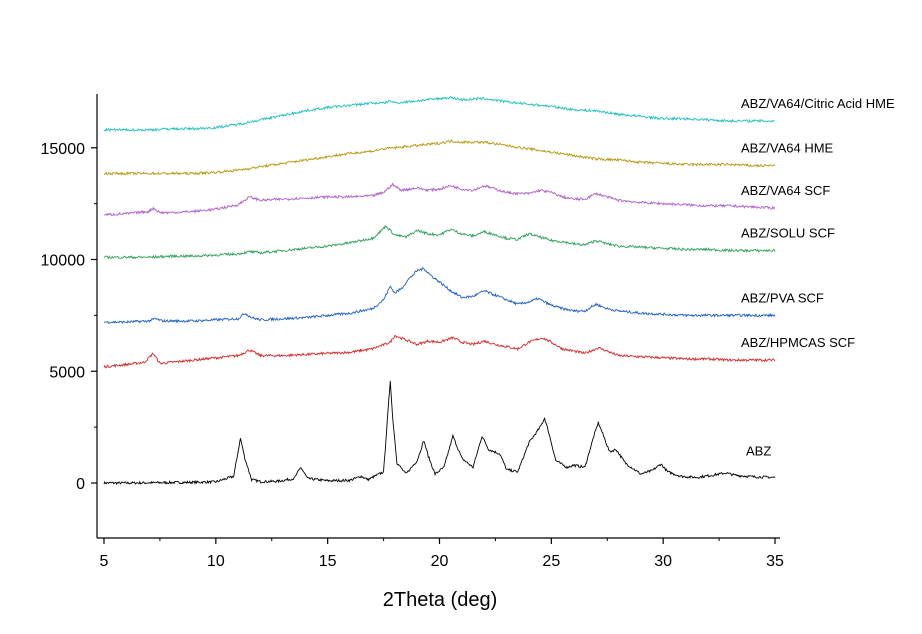 The height and width of the screenshot is (634, 922). I want to click on x-tick-label: 20, so click(440, 561).